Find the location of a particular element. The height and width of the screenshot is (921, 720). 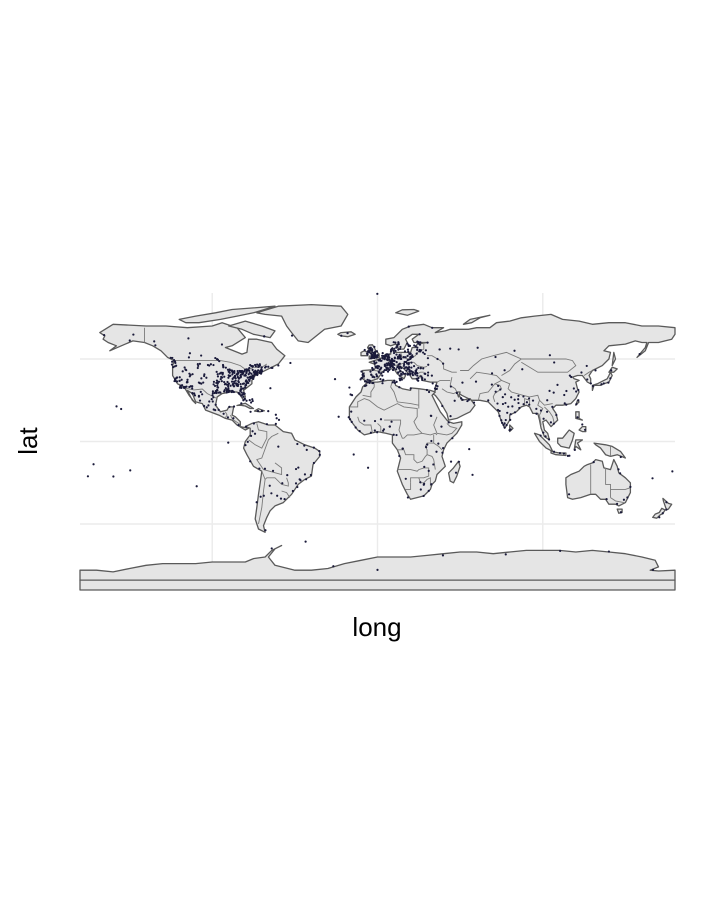

landmass-novaya-zemlya is located at coordinates (476, 319).